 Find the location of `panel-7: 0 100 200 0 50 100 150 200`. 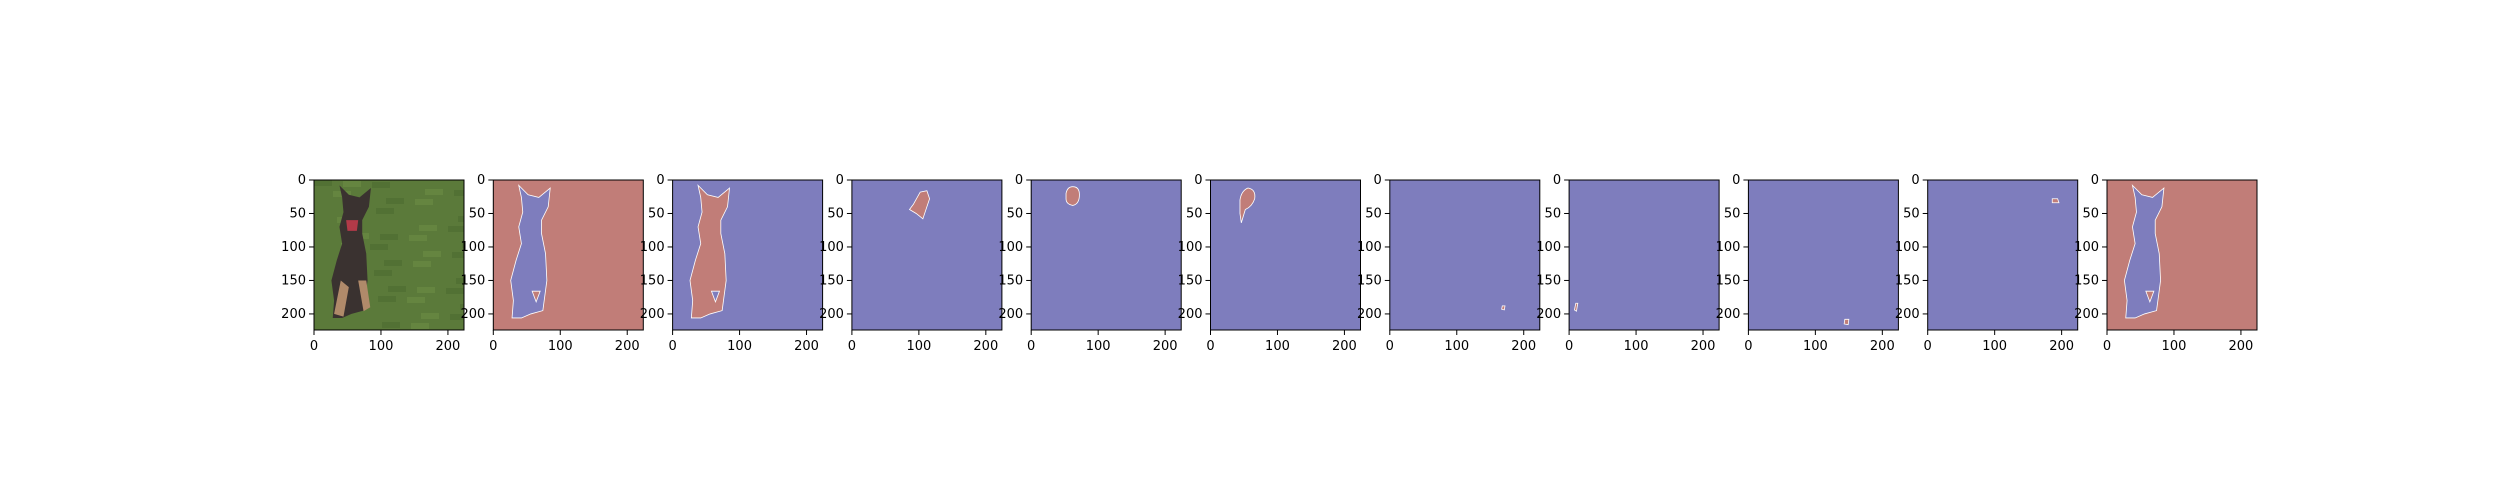

panel-7: 0 100 200 0 50 100 150 200 is located at coordinates (1449, 263).